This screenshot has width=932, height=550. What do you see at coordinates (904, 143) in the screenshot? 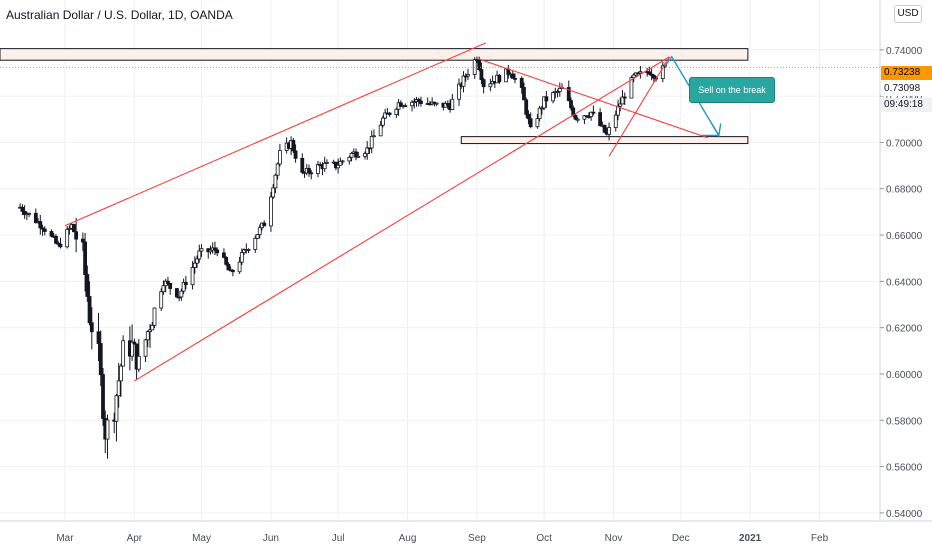
I see `y-tick-label: 0.70000` at bounding box center [904, 143].